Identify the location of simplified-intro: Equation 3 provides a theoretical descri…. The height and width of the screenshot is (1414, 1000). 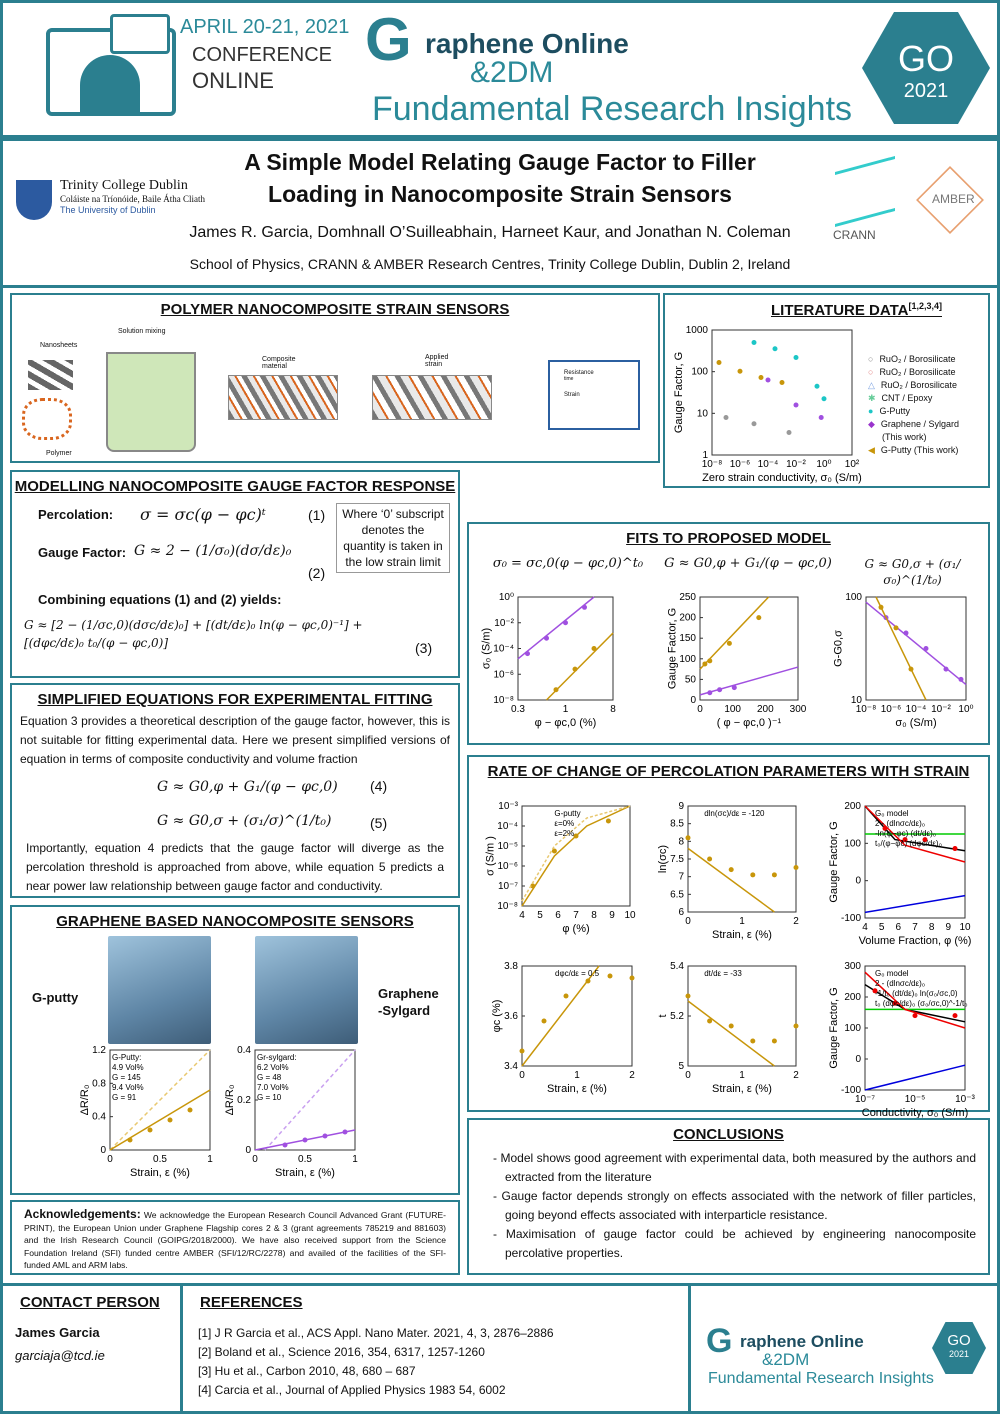
(235, 740).